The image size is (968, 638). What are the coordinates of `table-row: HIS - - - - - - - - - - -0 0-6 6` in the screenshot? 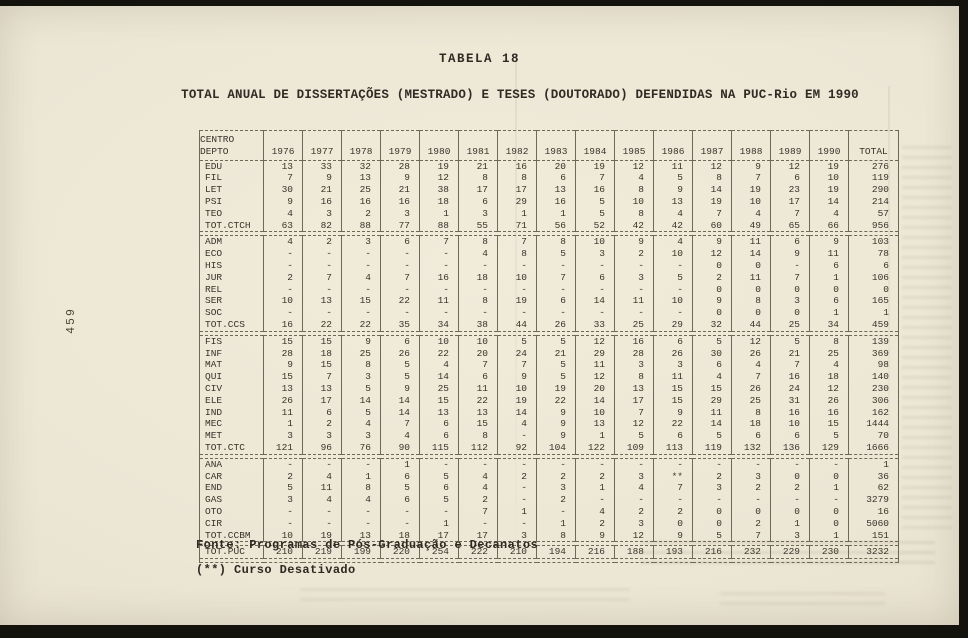 It's located at (549, 265).